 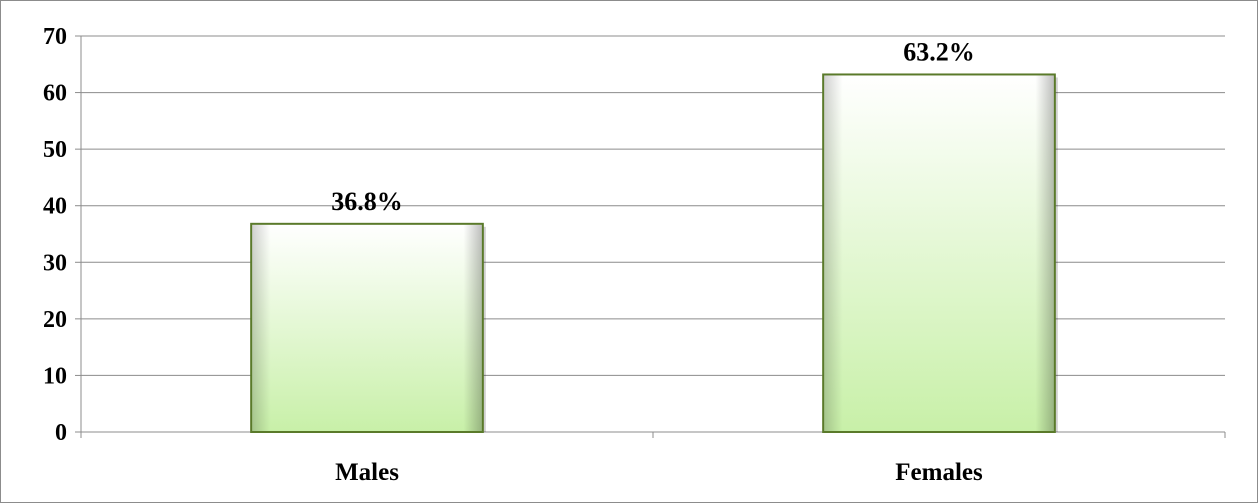 What do you see at coordinates (55, 263) in the screenshot?
I see `y-tick-label: 30` at bounding box center [55, 263].